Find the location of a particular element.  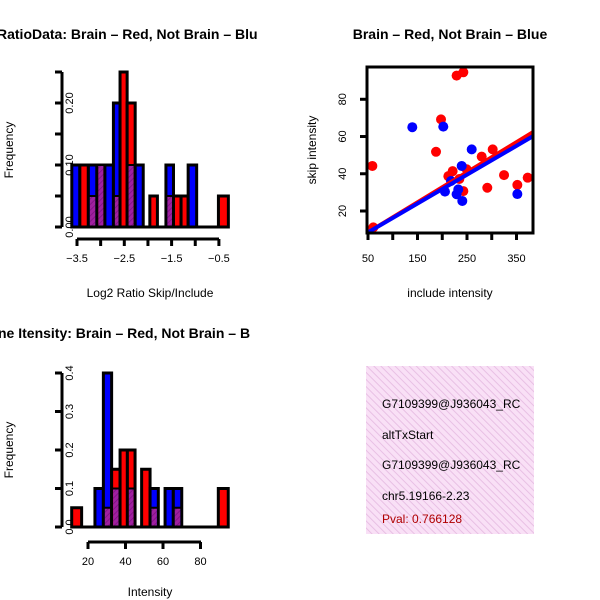

y-tick-label: 20 is located at coordinates (343, 211).